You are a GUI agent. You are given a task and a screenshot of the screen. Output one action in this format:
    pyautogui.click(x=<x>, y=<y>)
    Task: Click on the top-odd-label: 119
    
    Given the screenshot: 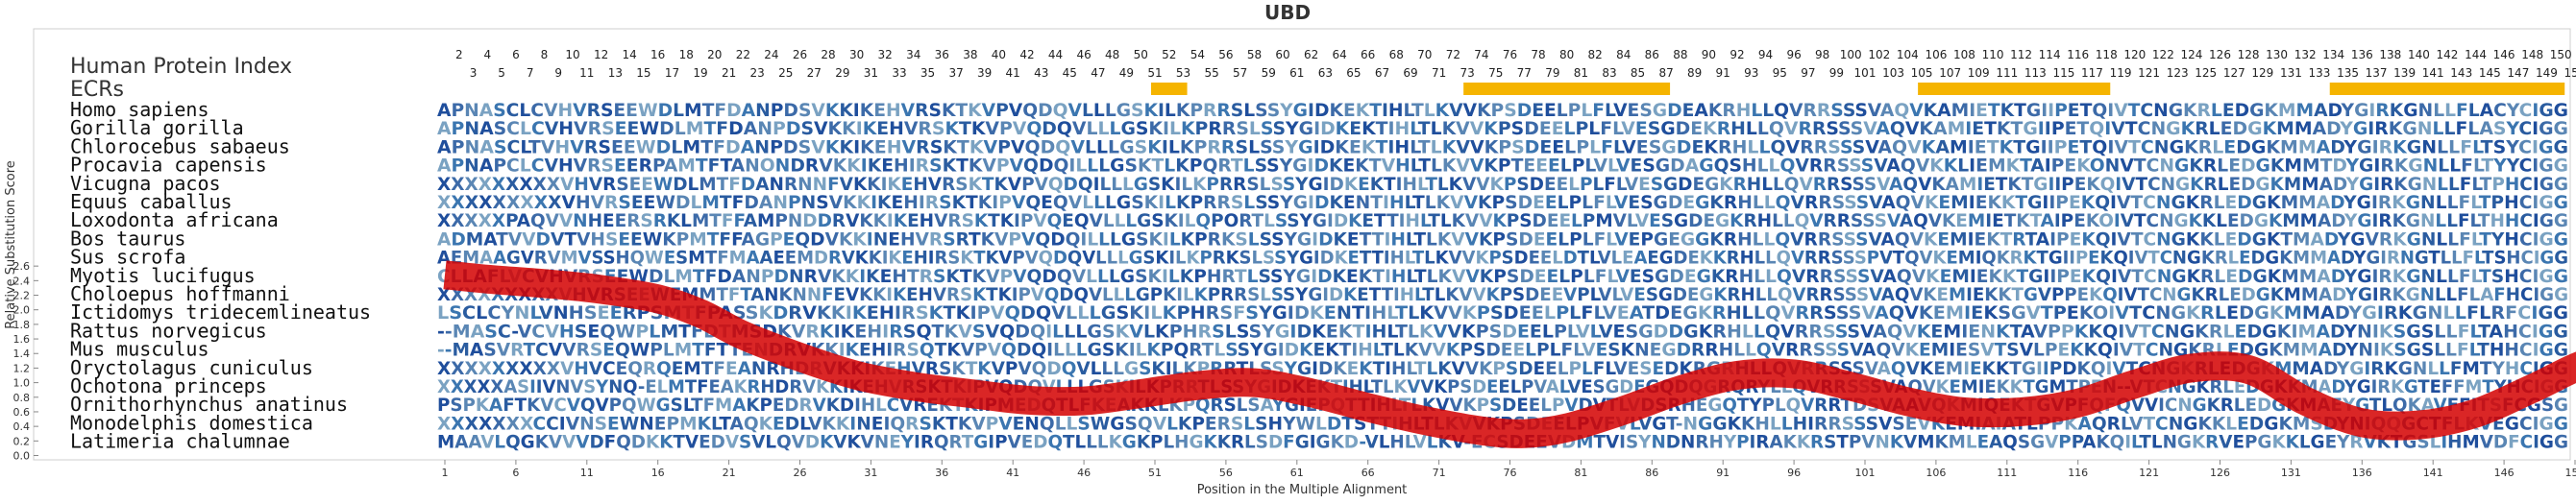 What is the action you would take?
    pyautogui.click(x=2121, y=73)
    